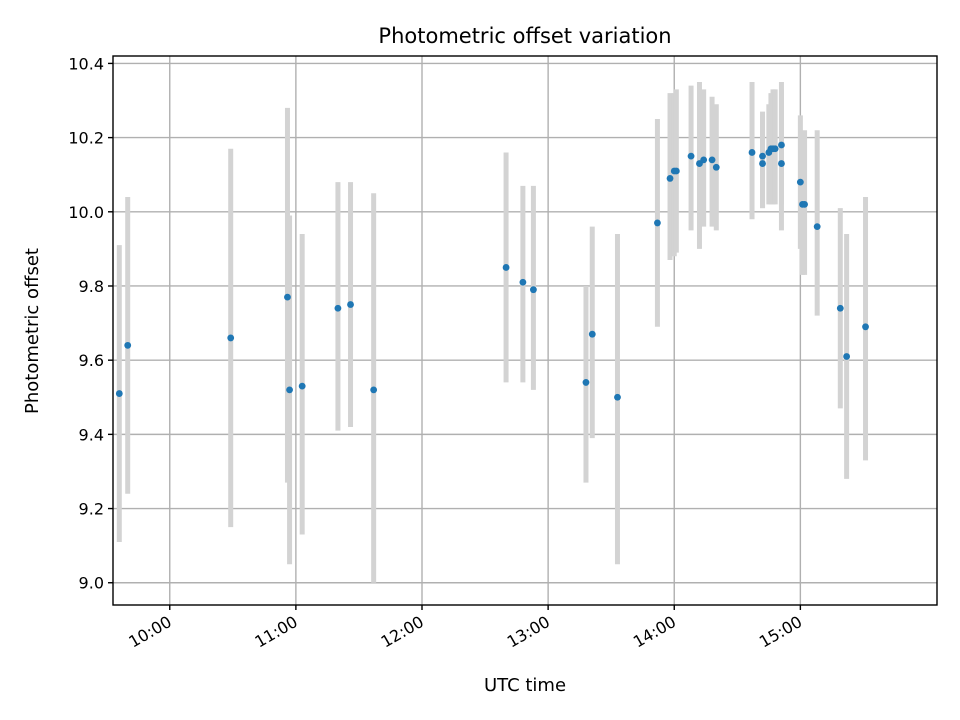 Image resolution: width=960 pixels, height=720 pixels. I want to click on x-tick-label: 12:00, so click(402, 632).